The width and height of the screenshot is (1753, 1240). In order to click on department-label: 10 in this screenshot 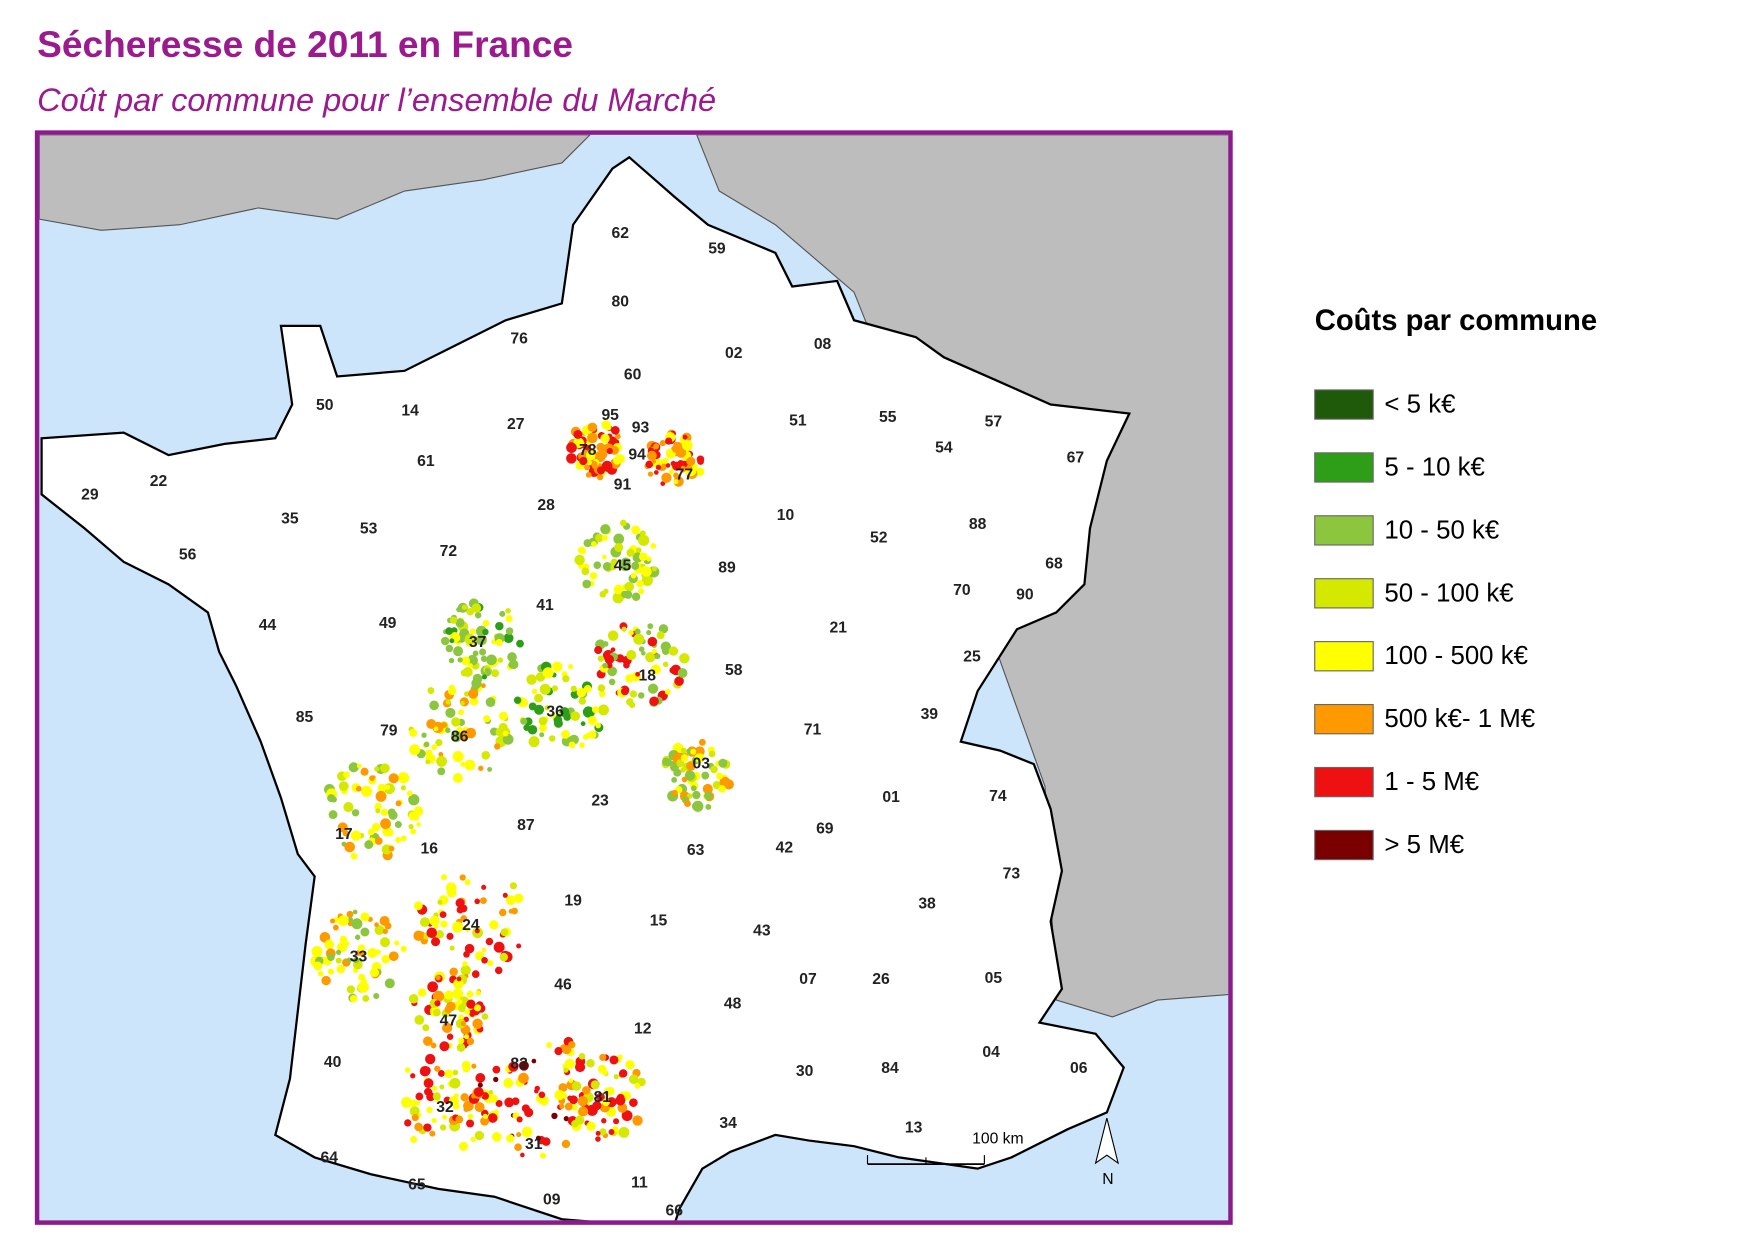, I will do `click(786, 515)`.